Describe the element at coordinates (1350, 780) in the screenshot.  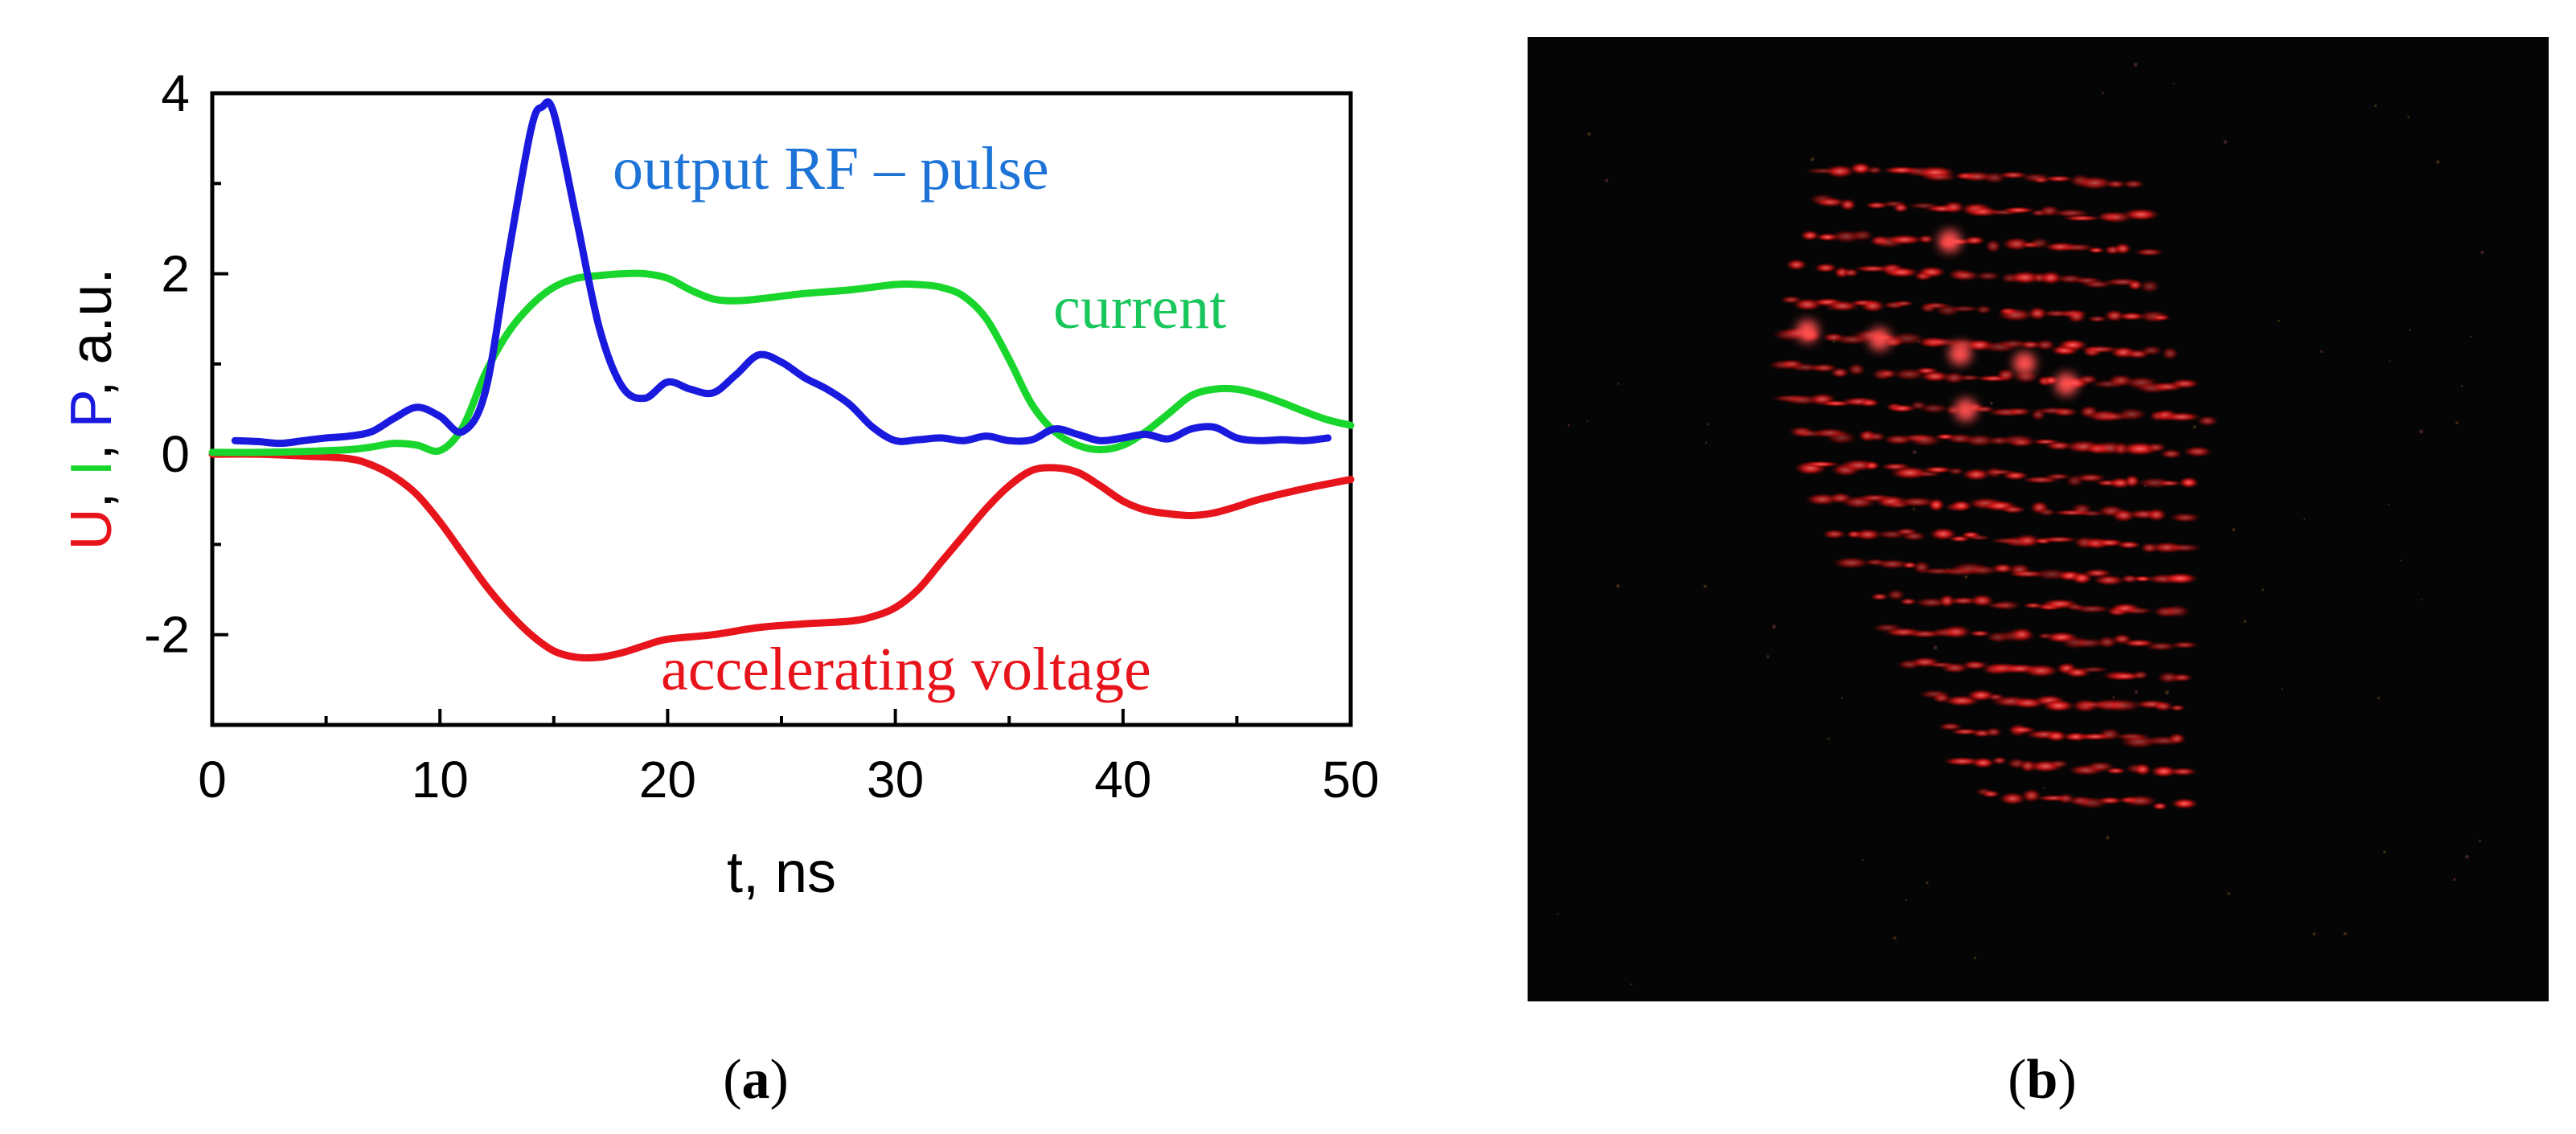
I see `x-tick-label: 50` at that location.